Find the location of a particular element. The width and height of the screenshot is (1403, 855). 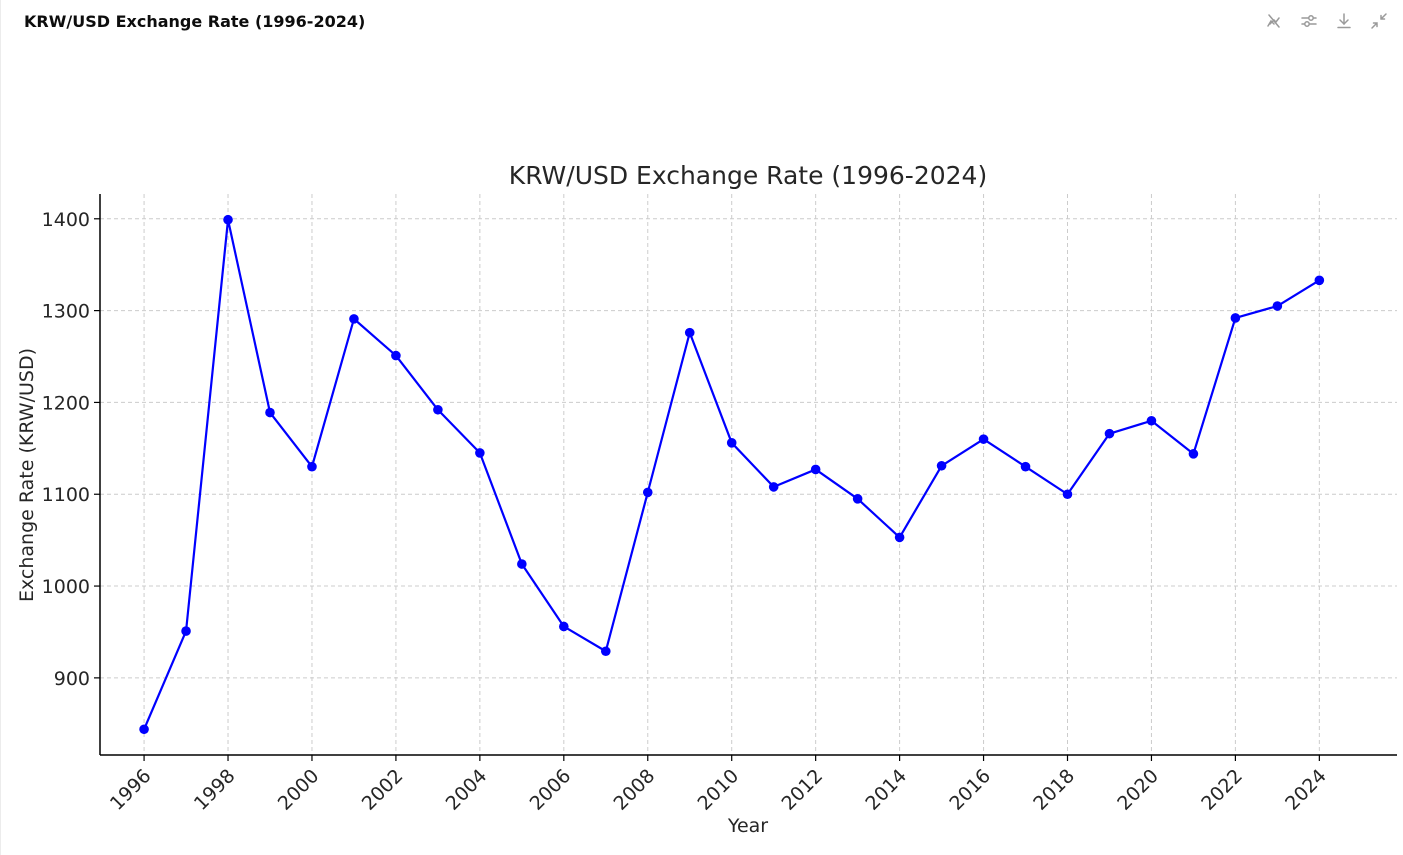

adjust-sliders-icon is located at coordinates (1309, 21).